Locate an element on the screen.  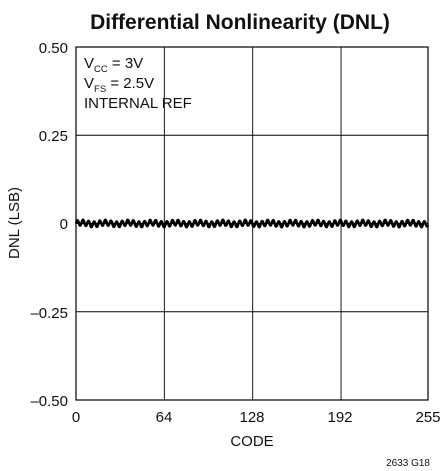
chart-title: Differential Nonlinearity (DNL) is located at coordinates (240, 22).